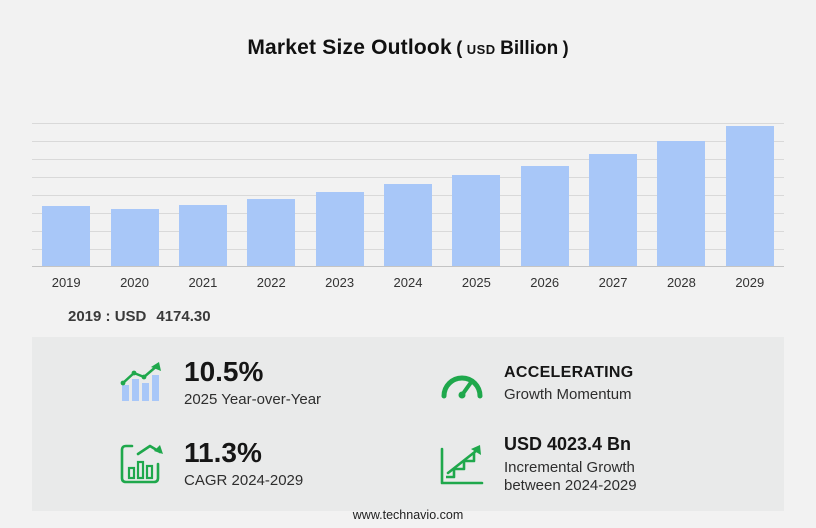 The height and width of the screenshot is (528, 816). I want to click on bar-2025, so click(476, 220).